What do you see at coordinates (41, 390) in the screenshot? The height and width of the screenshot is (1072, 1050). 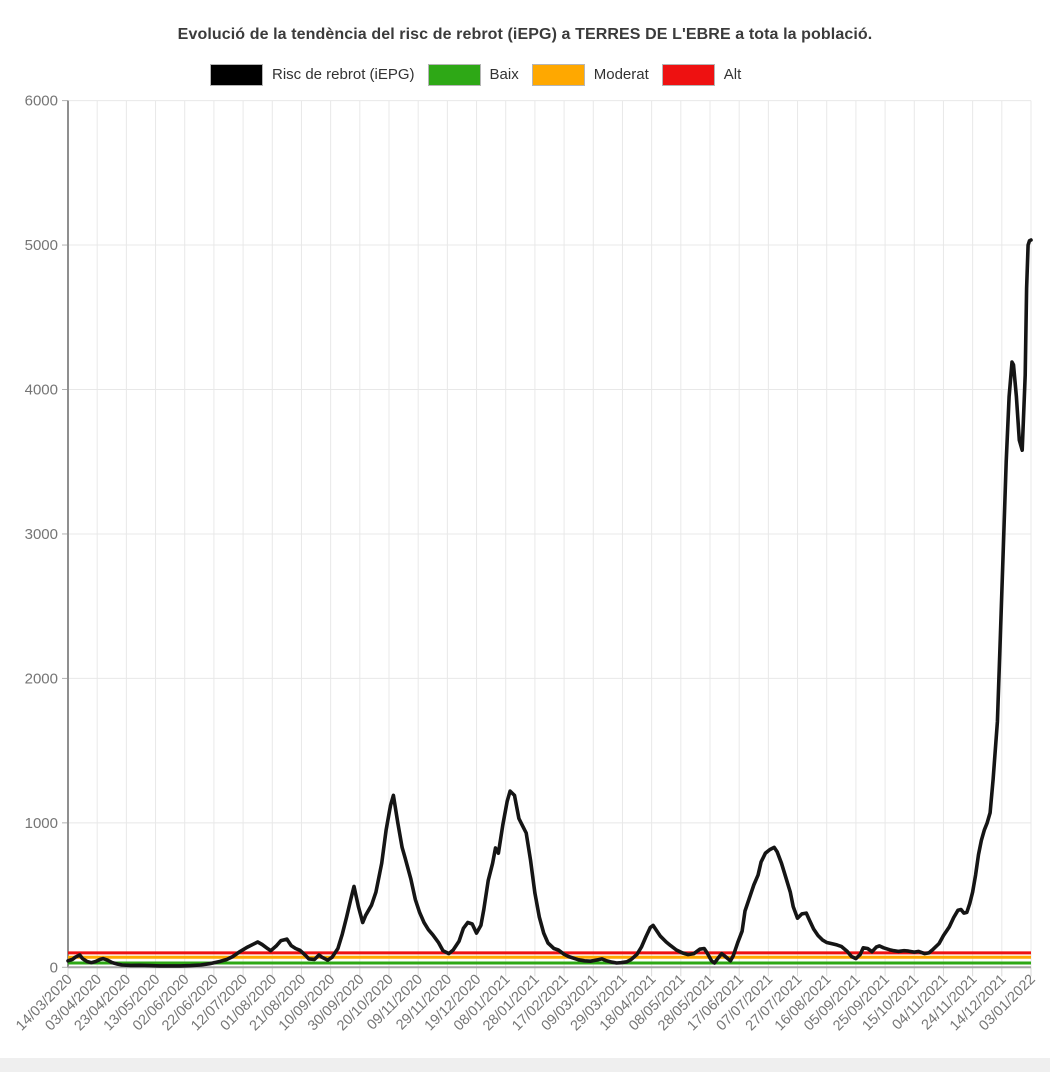 I see `y-tick-label: 4000` at bounding box center [41, 390].